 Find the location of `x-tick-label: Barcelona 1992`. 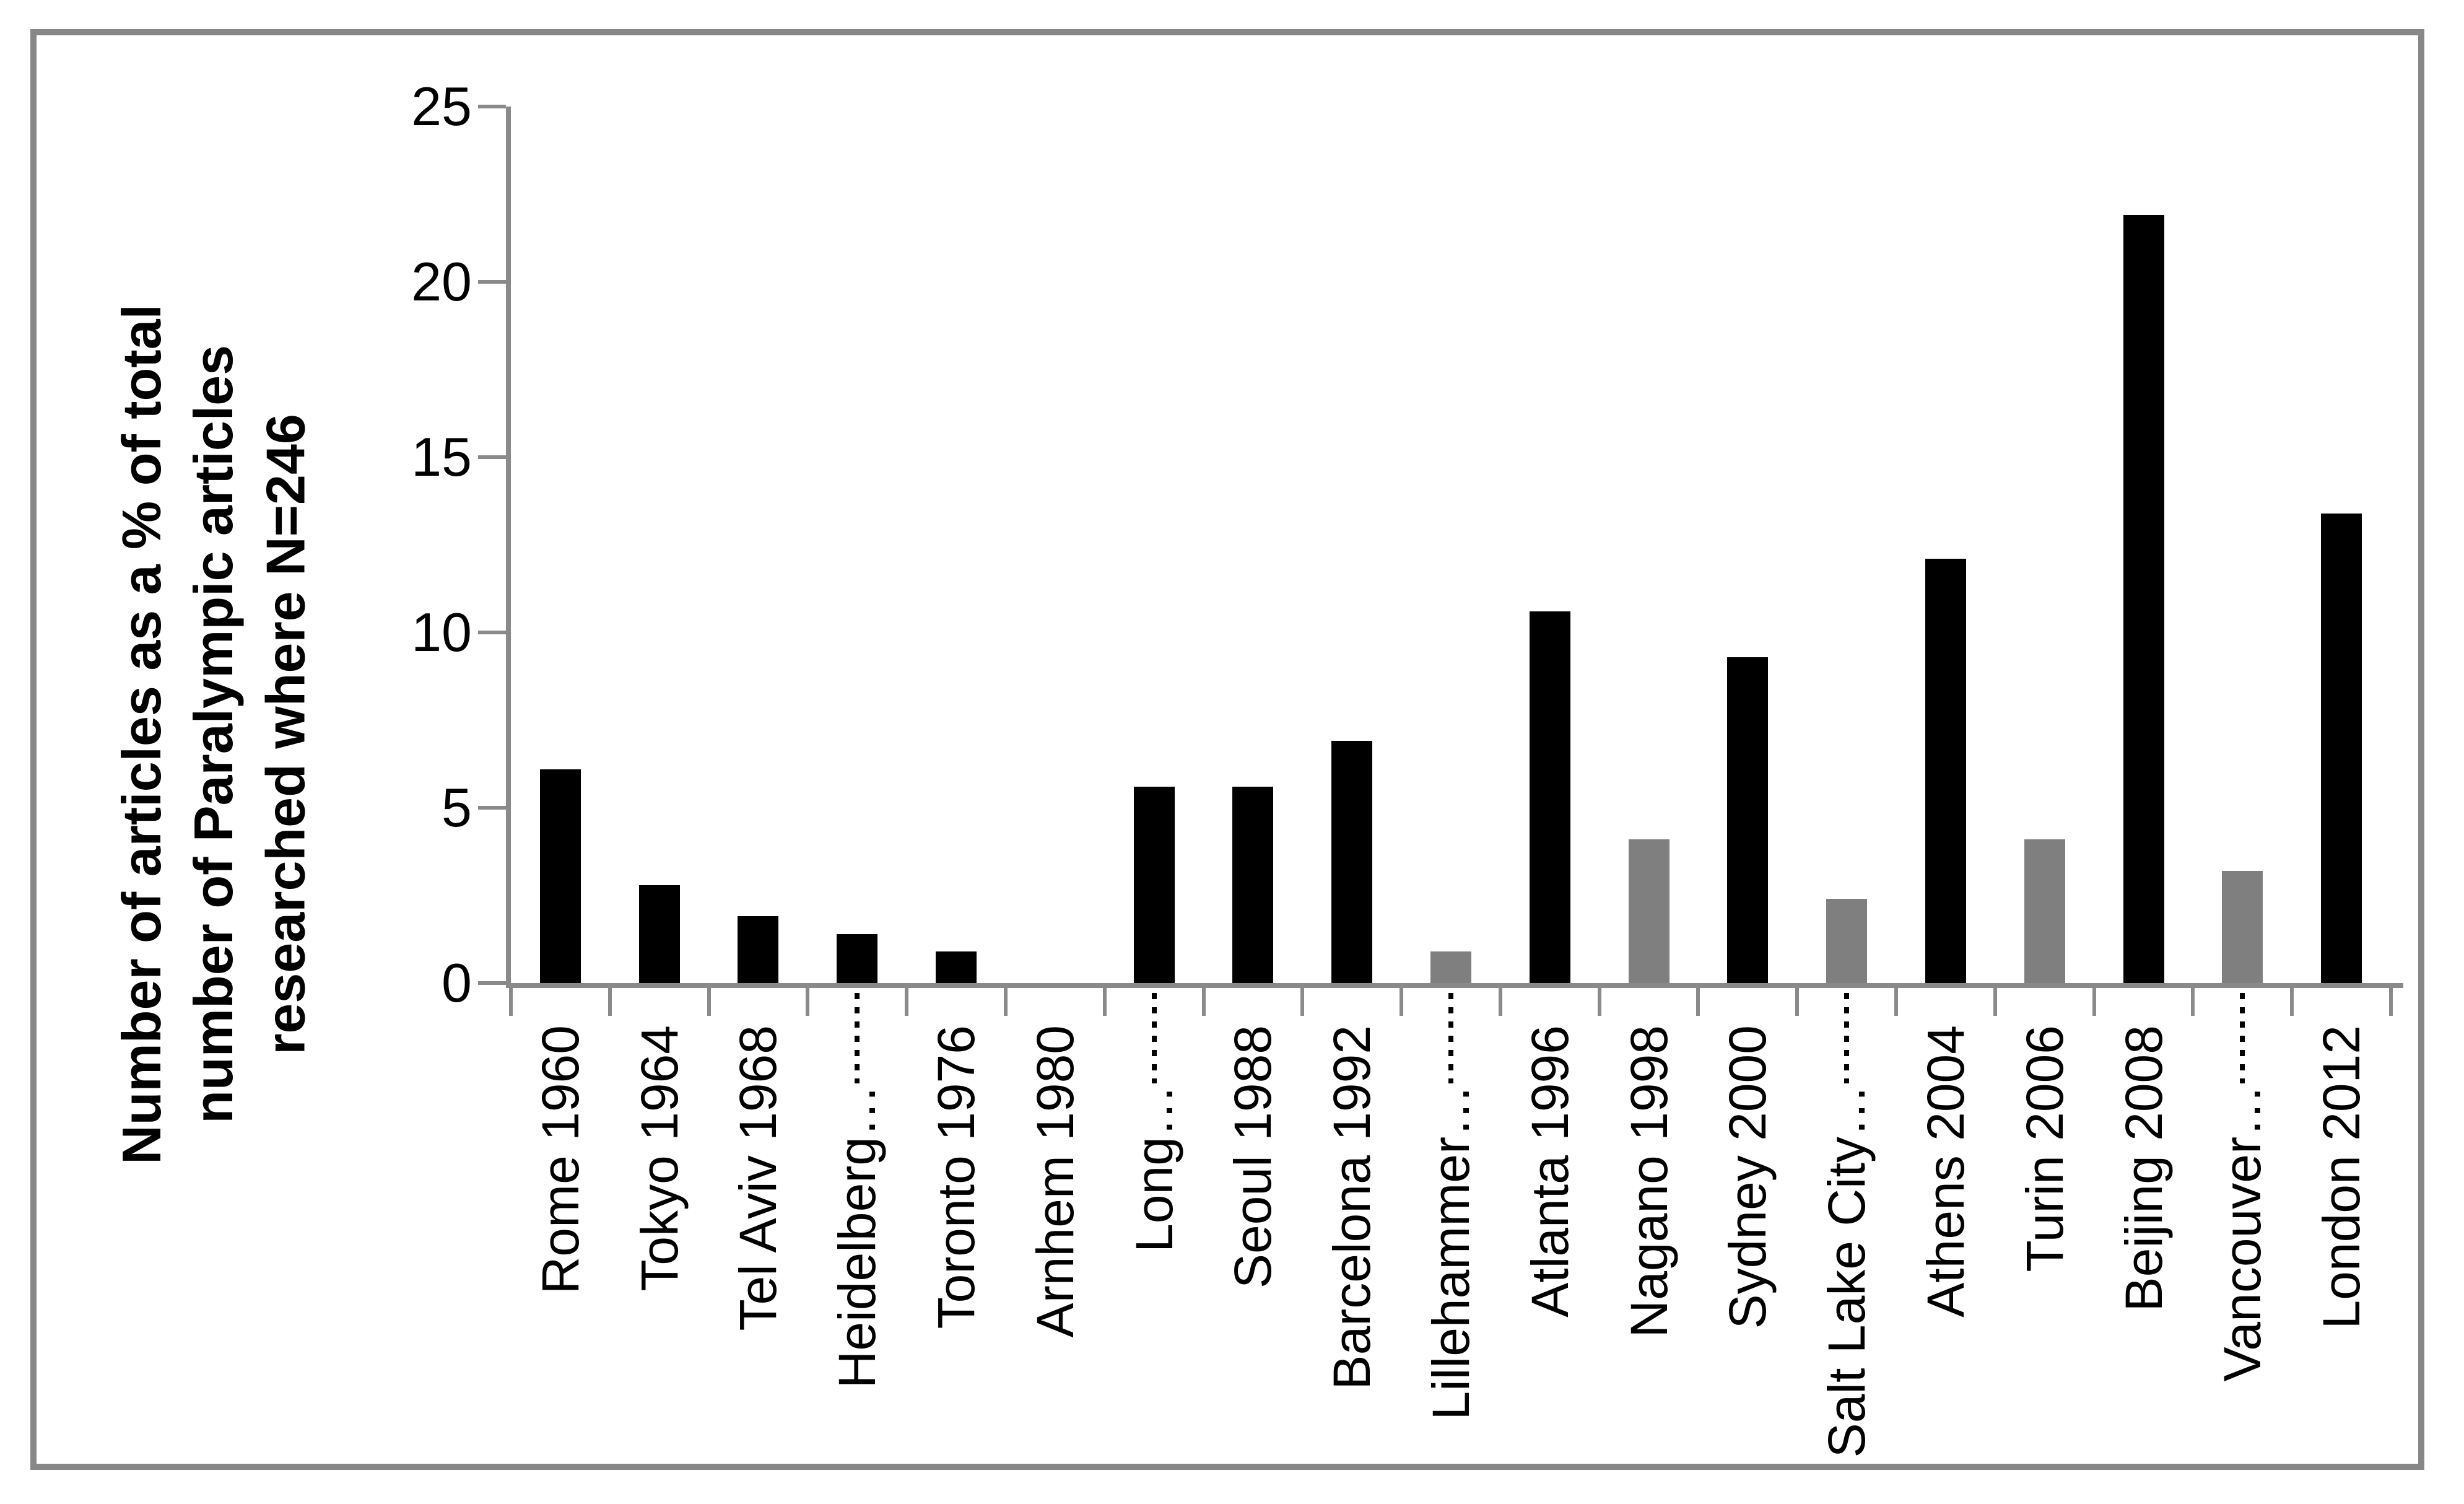

x-tick-label: Barcelona 1992 is located at coordinates (1352, 1207).